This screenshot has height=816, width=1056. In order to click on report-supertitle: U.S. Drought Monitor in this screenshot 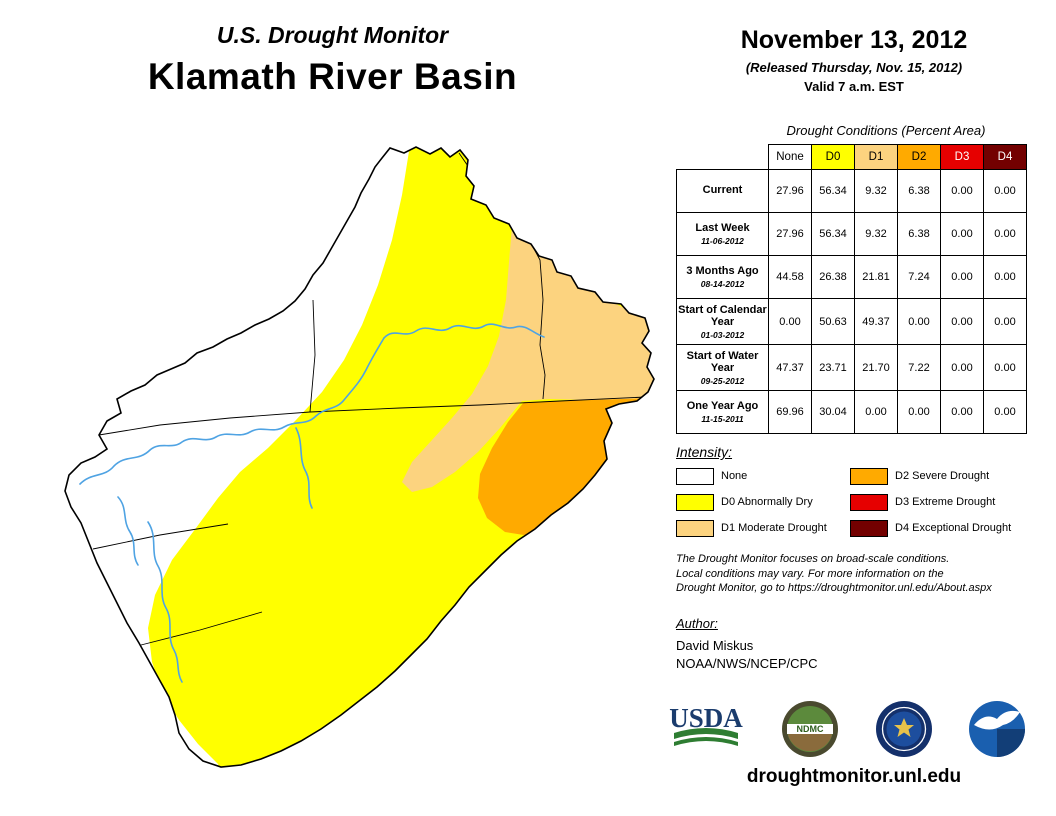, I will do `click(332, 35)`.